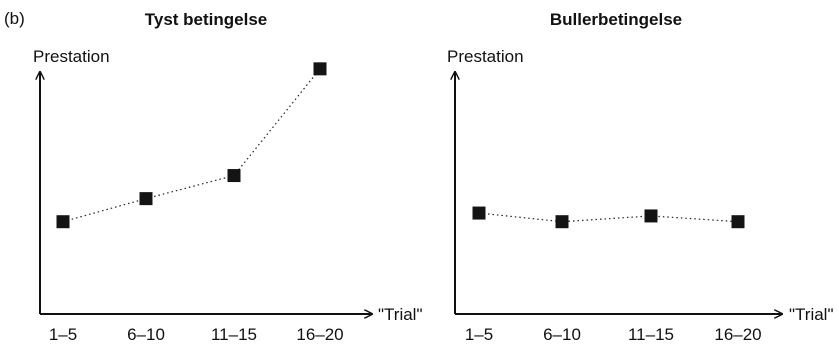 This screenshot has width=839, height=345. I want to click on panel-label: (b), so click(14, 18).